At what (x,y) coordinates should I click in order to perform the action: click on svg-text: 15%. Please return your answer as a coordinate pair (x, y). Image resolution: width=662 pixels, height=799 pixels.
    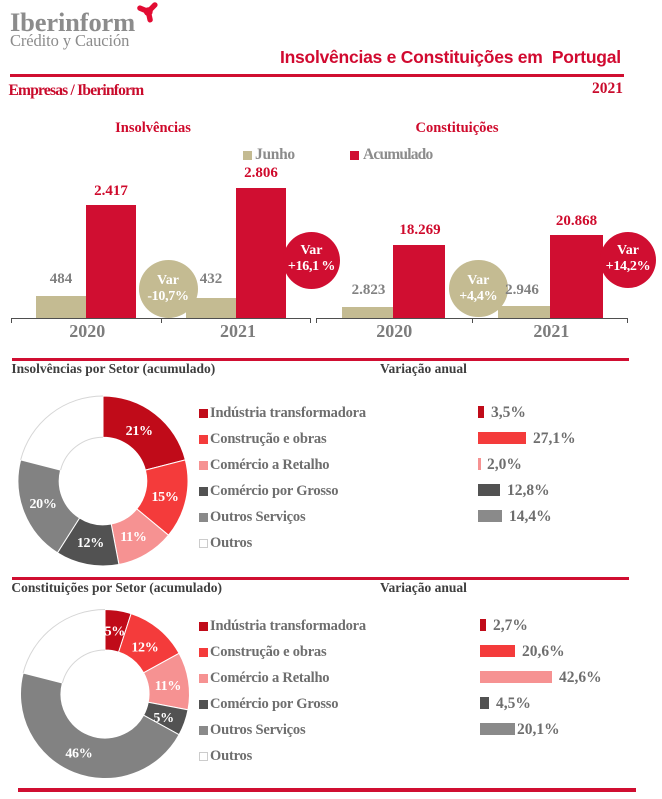
    Looking at the image, I should click on (164, 497).